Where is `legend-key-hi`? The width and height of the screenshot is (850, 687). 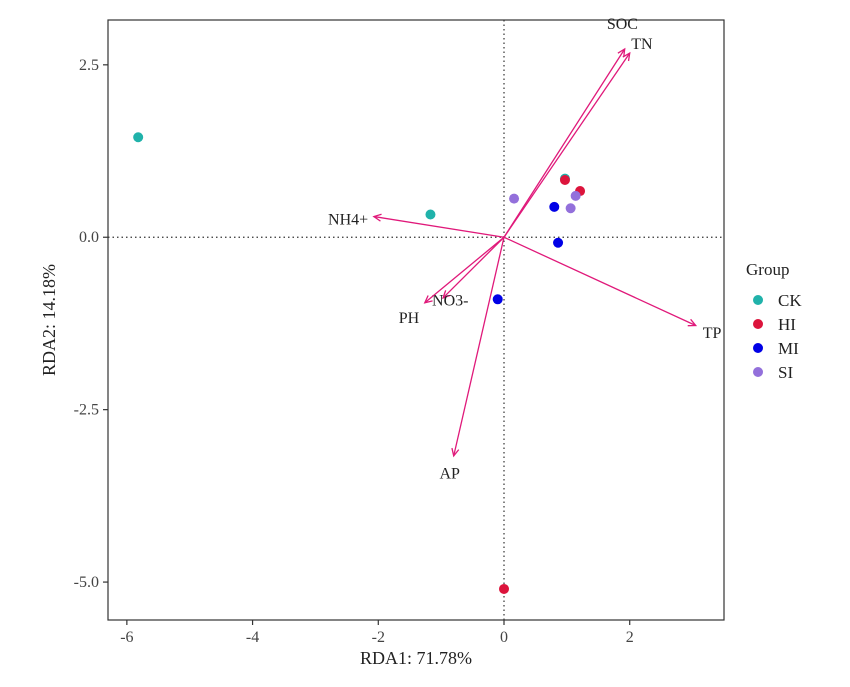
legend-key-hi is located at coordinates (758, 324).